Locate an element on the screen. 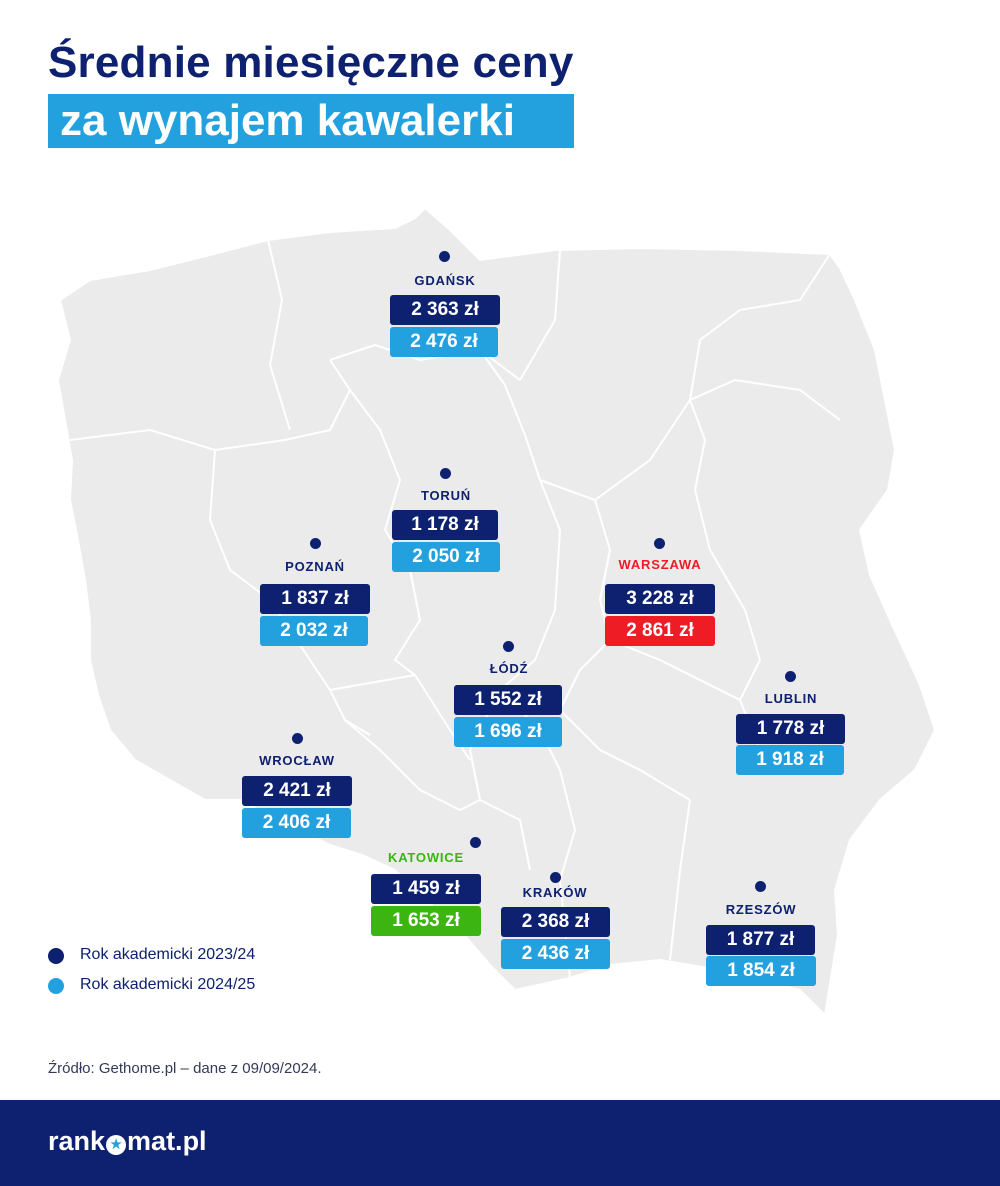 The width and height of the screenshot is (1000, 1186). price-2023-24-wroclaw: 2 421 zł is located at coordinates (297, 791).